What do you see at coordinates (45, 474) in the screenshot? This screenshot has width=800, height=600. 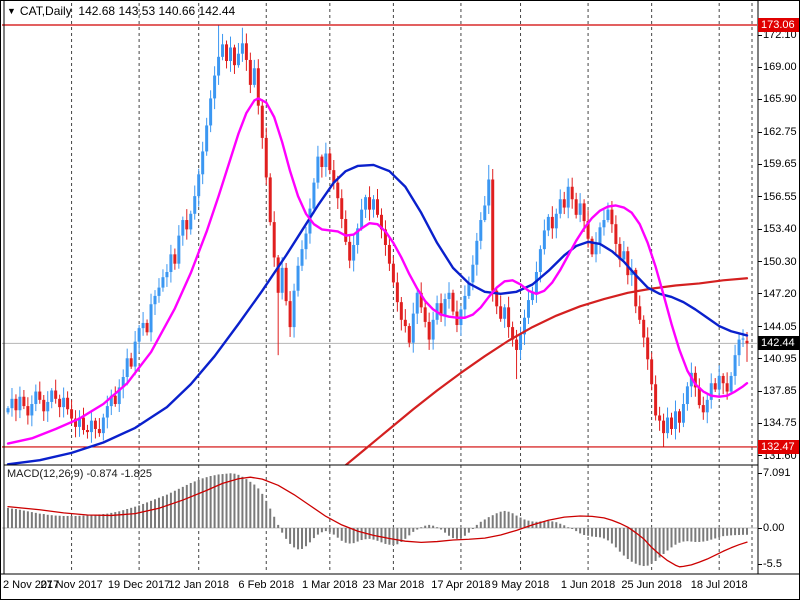 I see `macd-name: MACD(12,26,9)` at bounding box center [45, 474].